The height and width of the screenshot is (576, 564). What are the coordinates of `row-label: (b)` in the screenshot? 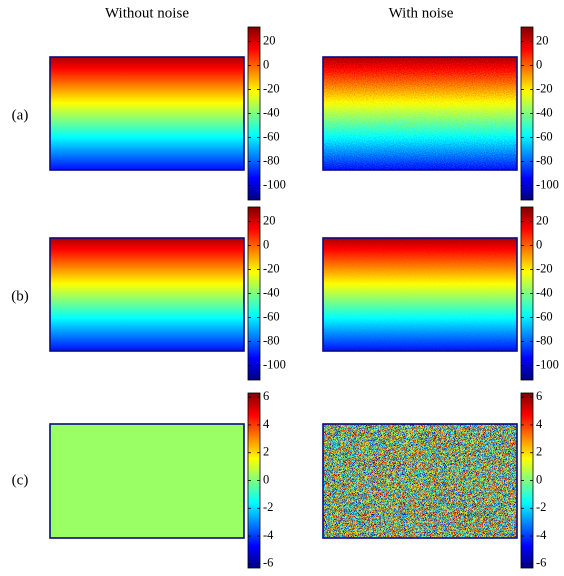 It's located at (20, 296).